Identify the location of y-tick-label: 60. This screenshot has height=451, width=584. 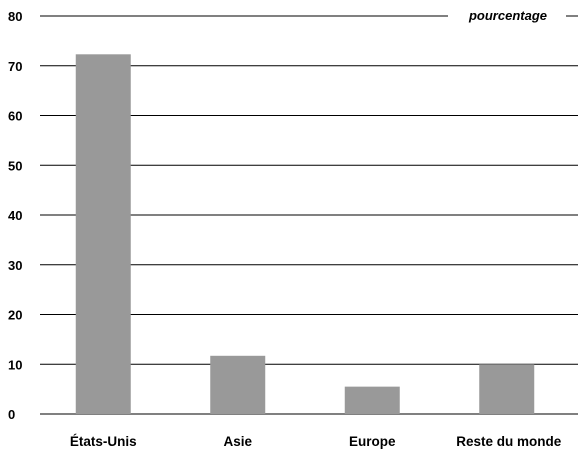
(15, 116).